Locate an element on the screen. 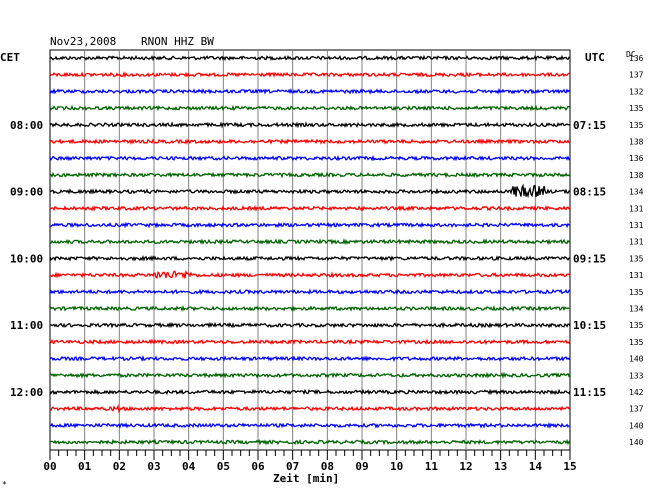 The width and height of the screenshot is (650, 494). x-tick-label: 01 is located at coordinates (85, 466).